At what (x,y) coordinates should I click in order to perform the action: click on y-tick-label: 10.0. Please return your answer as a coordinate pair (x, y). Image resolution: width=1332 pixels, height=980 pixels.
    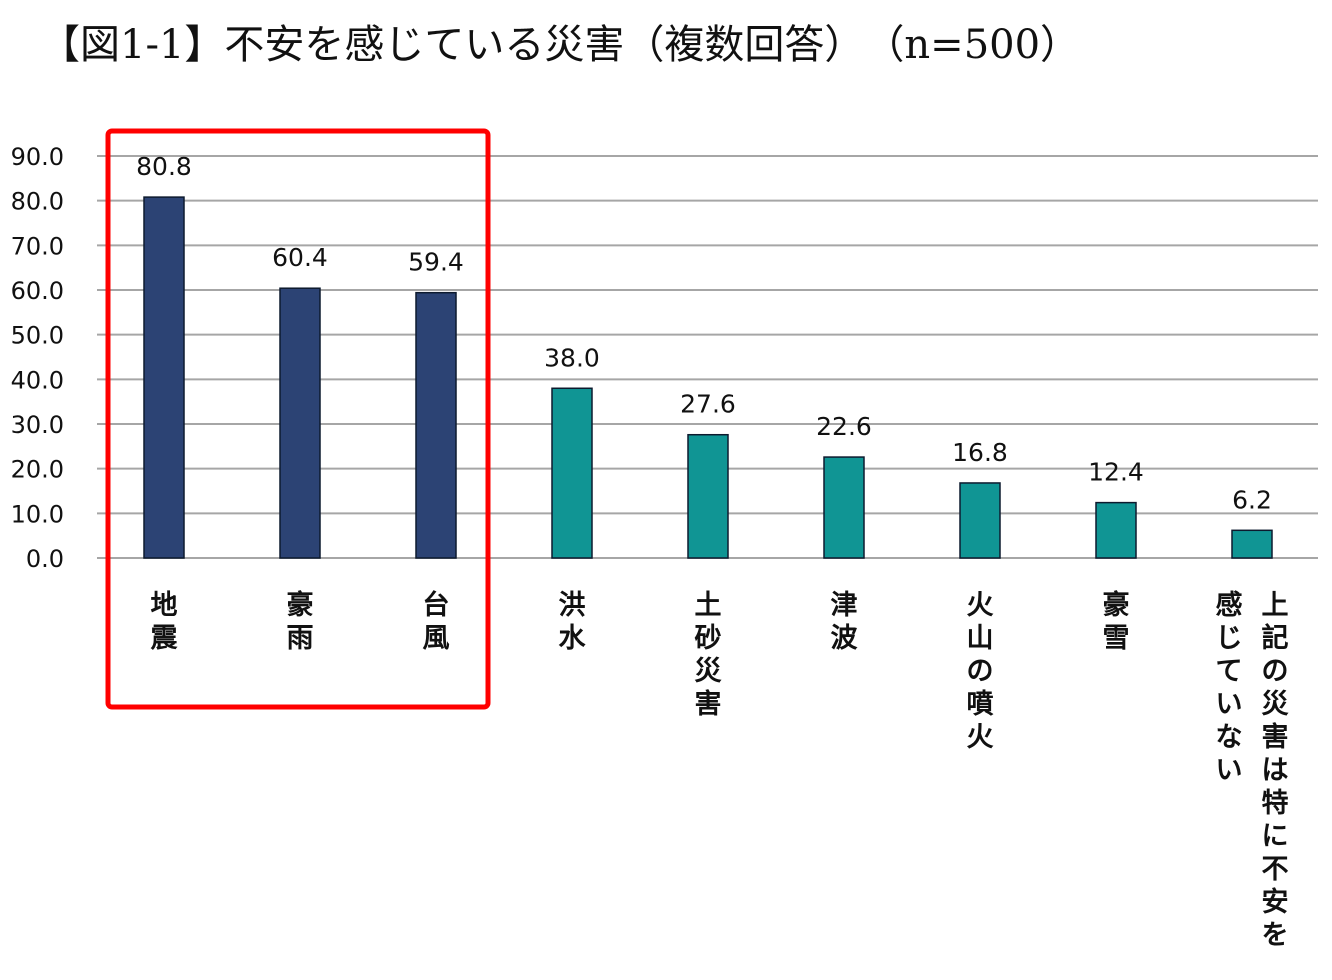
    Looking at the image, I should click on (37, 514).